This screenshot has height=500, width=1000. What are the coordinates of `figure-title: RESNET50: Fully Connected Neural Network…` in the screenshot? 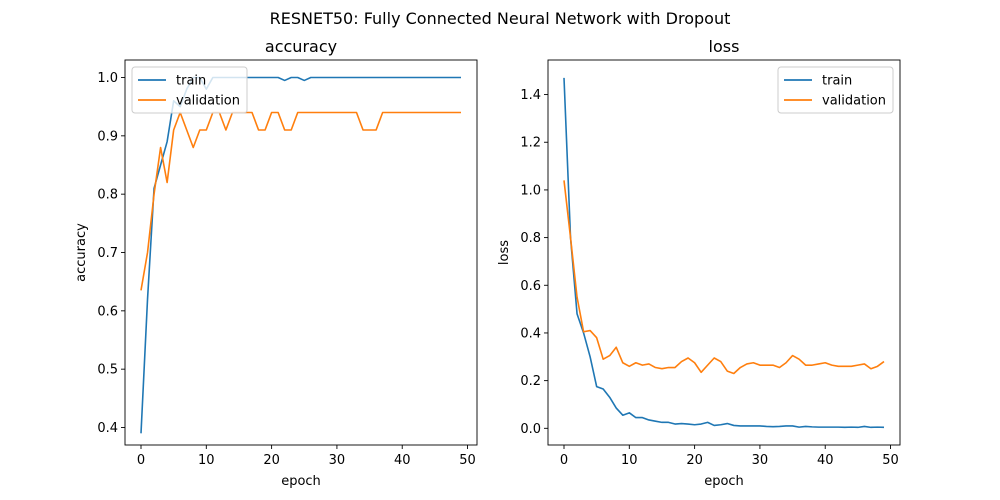 It's located at (500, 18).